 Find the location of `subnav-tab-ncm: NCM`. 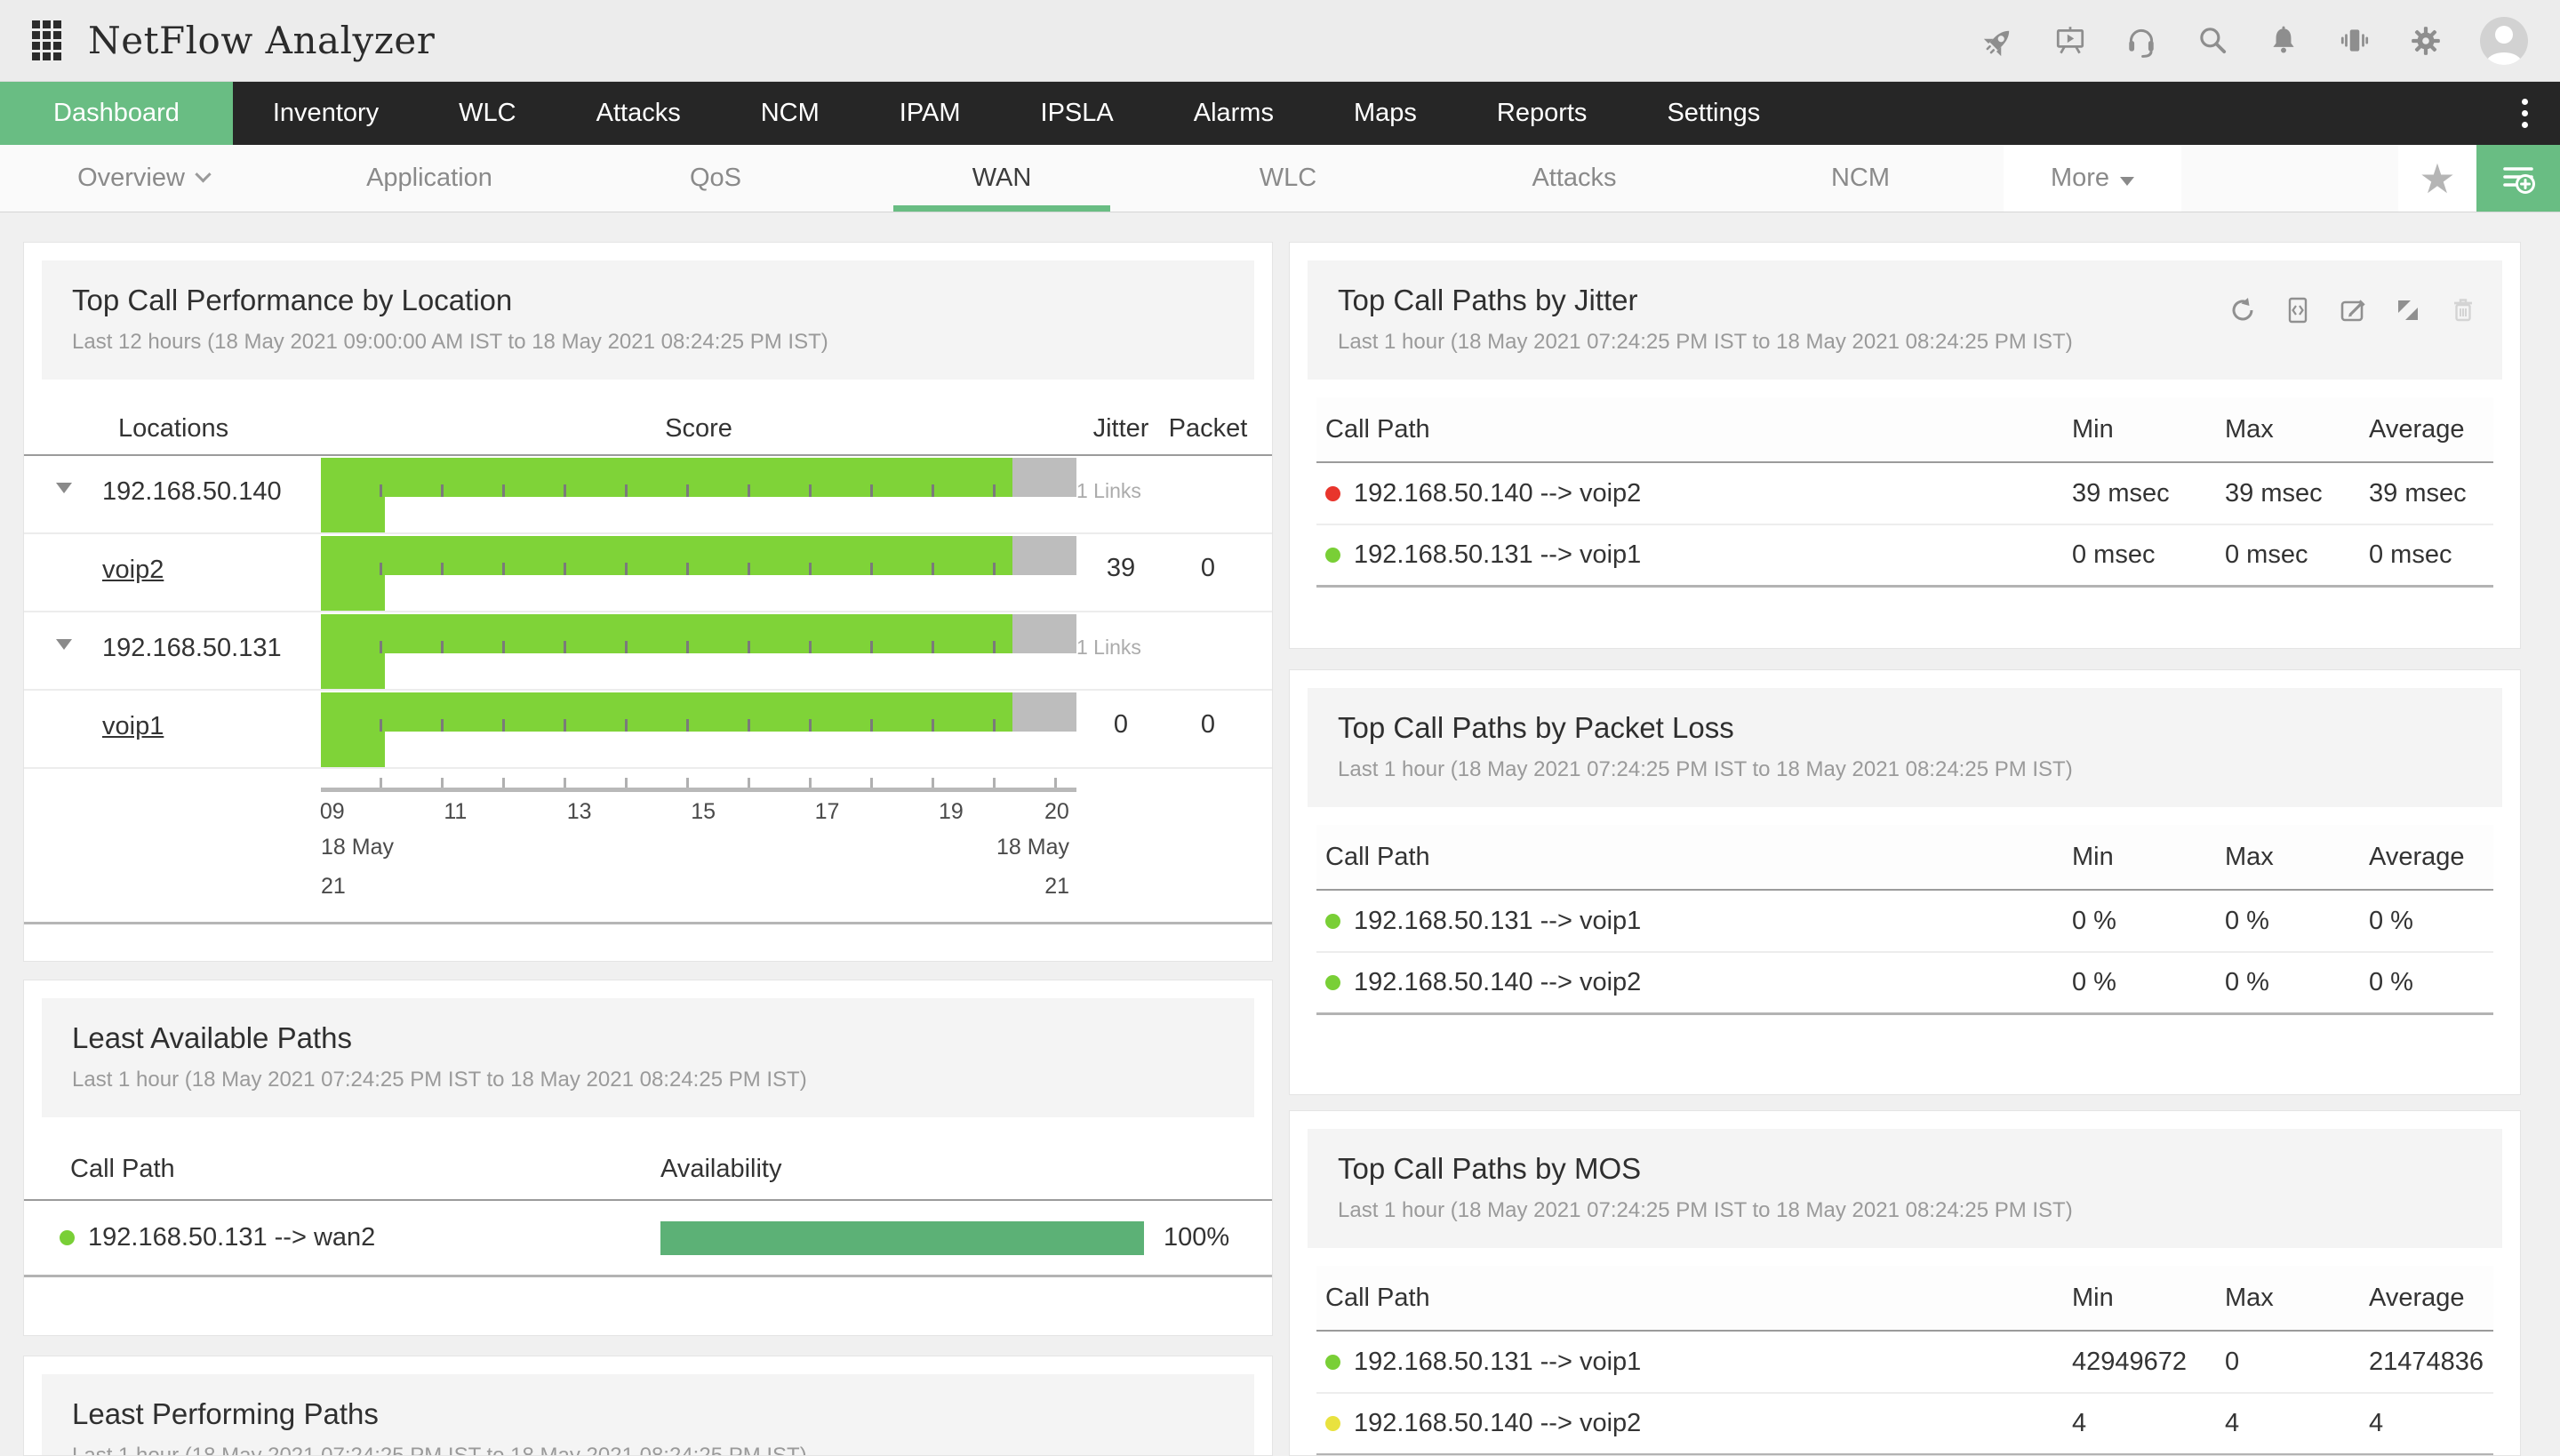

subnav-tab-ncm: NCM is located at coordinates (1860, 178).